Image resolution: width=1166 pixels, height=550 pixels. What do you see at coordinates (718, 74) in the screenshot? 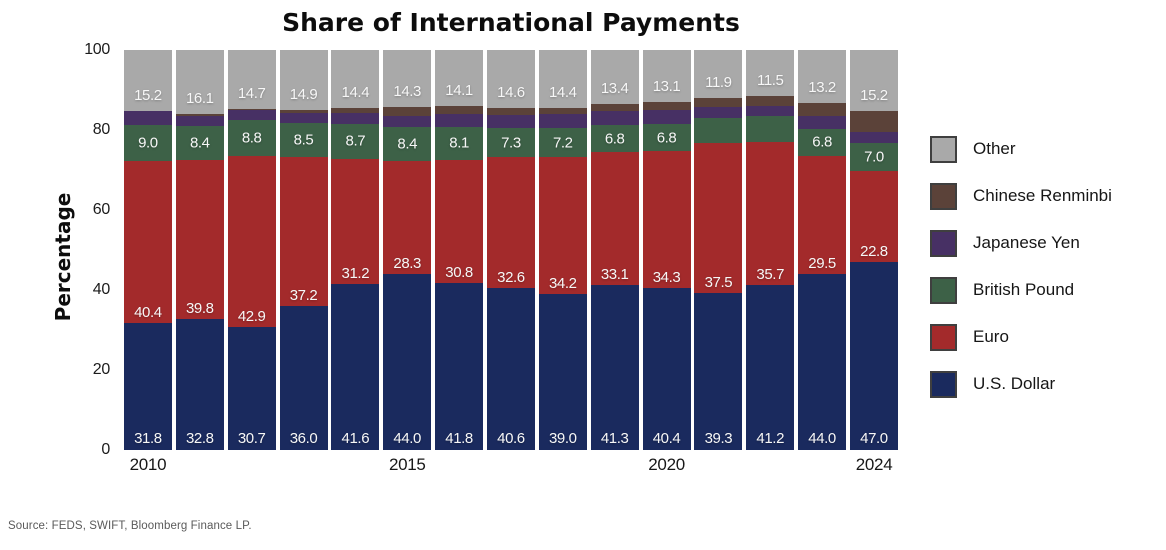
I see `segment-other-2021: 11.9` at bounding box center [718, 74].